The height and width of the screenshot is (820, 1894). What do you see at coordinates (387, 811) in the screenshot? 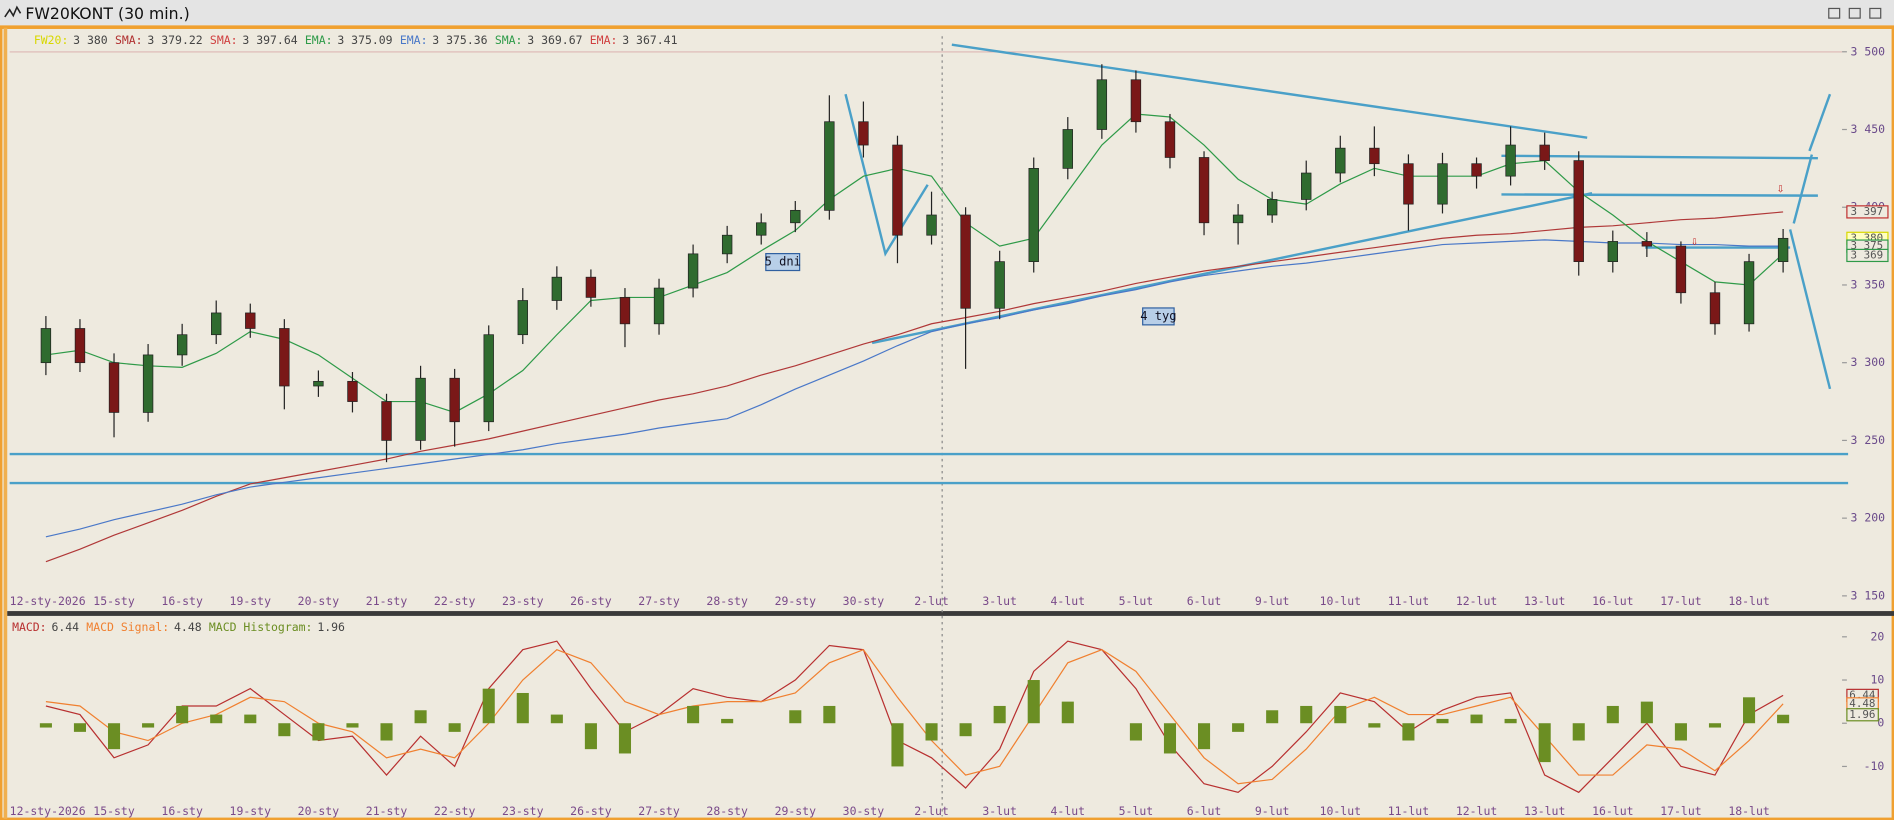
I see `x-tick-label: 21-sty` at bounding box center [387, 811].